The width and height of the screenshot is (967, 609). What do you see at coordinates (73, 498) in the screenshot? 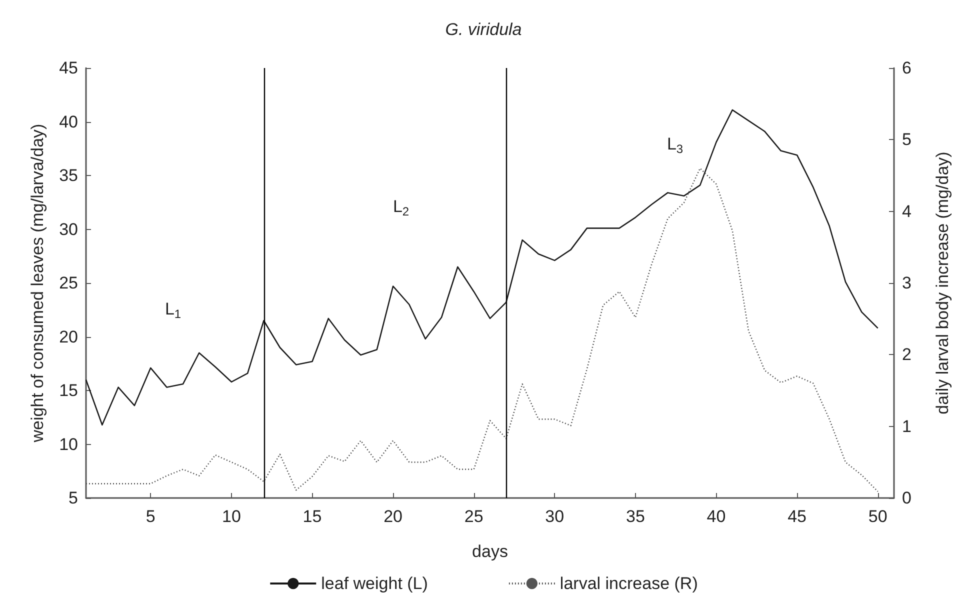
I see `y-tick-label: 5` at bounding box center [73, 498].